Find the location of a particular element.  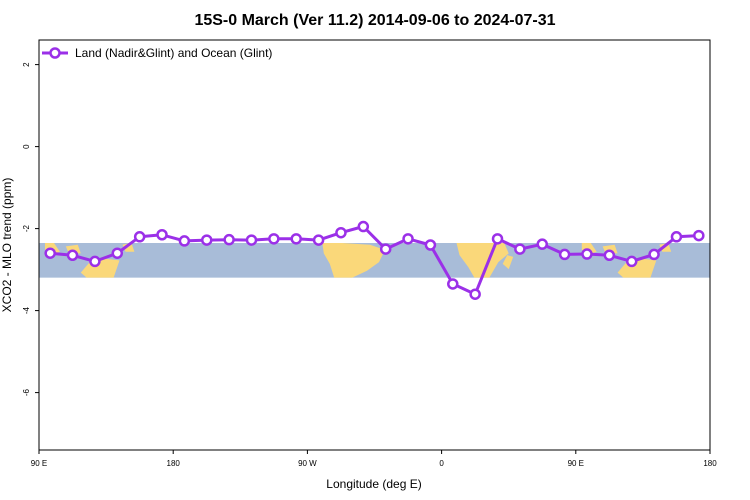

y-tick-label: -2 is located at coordinates (26, 228).